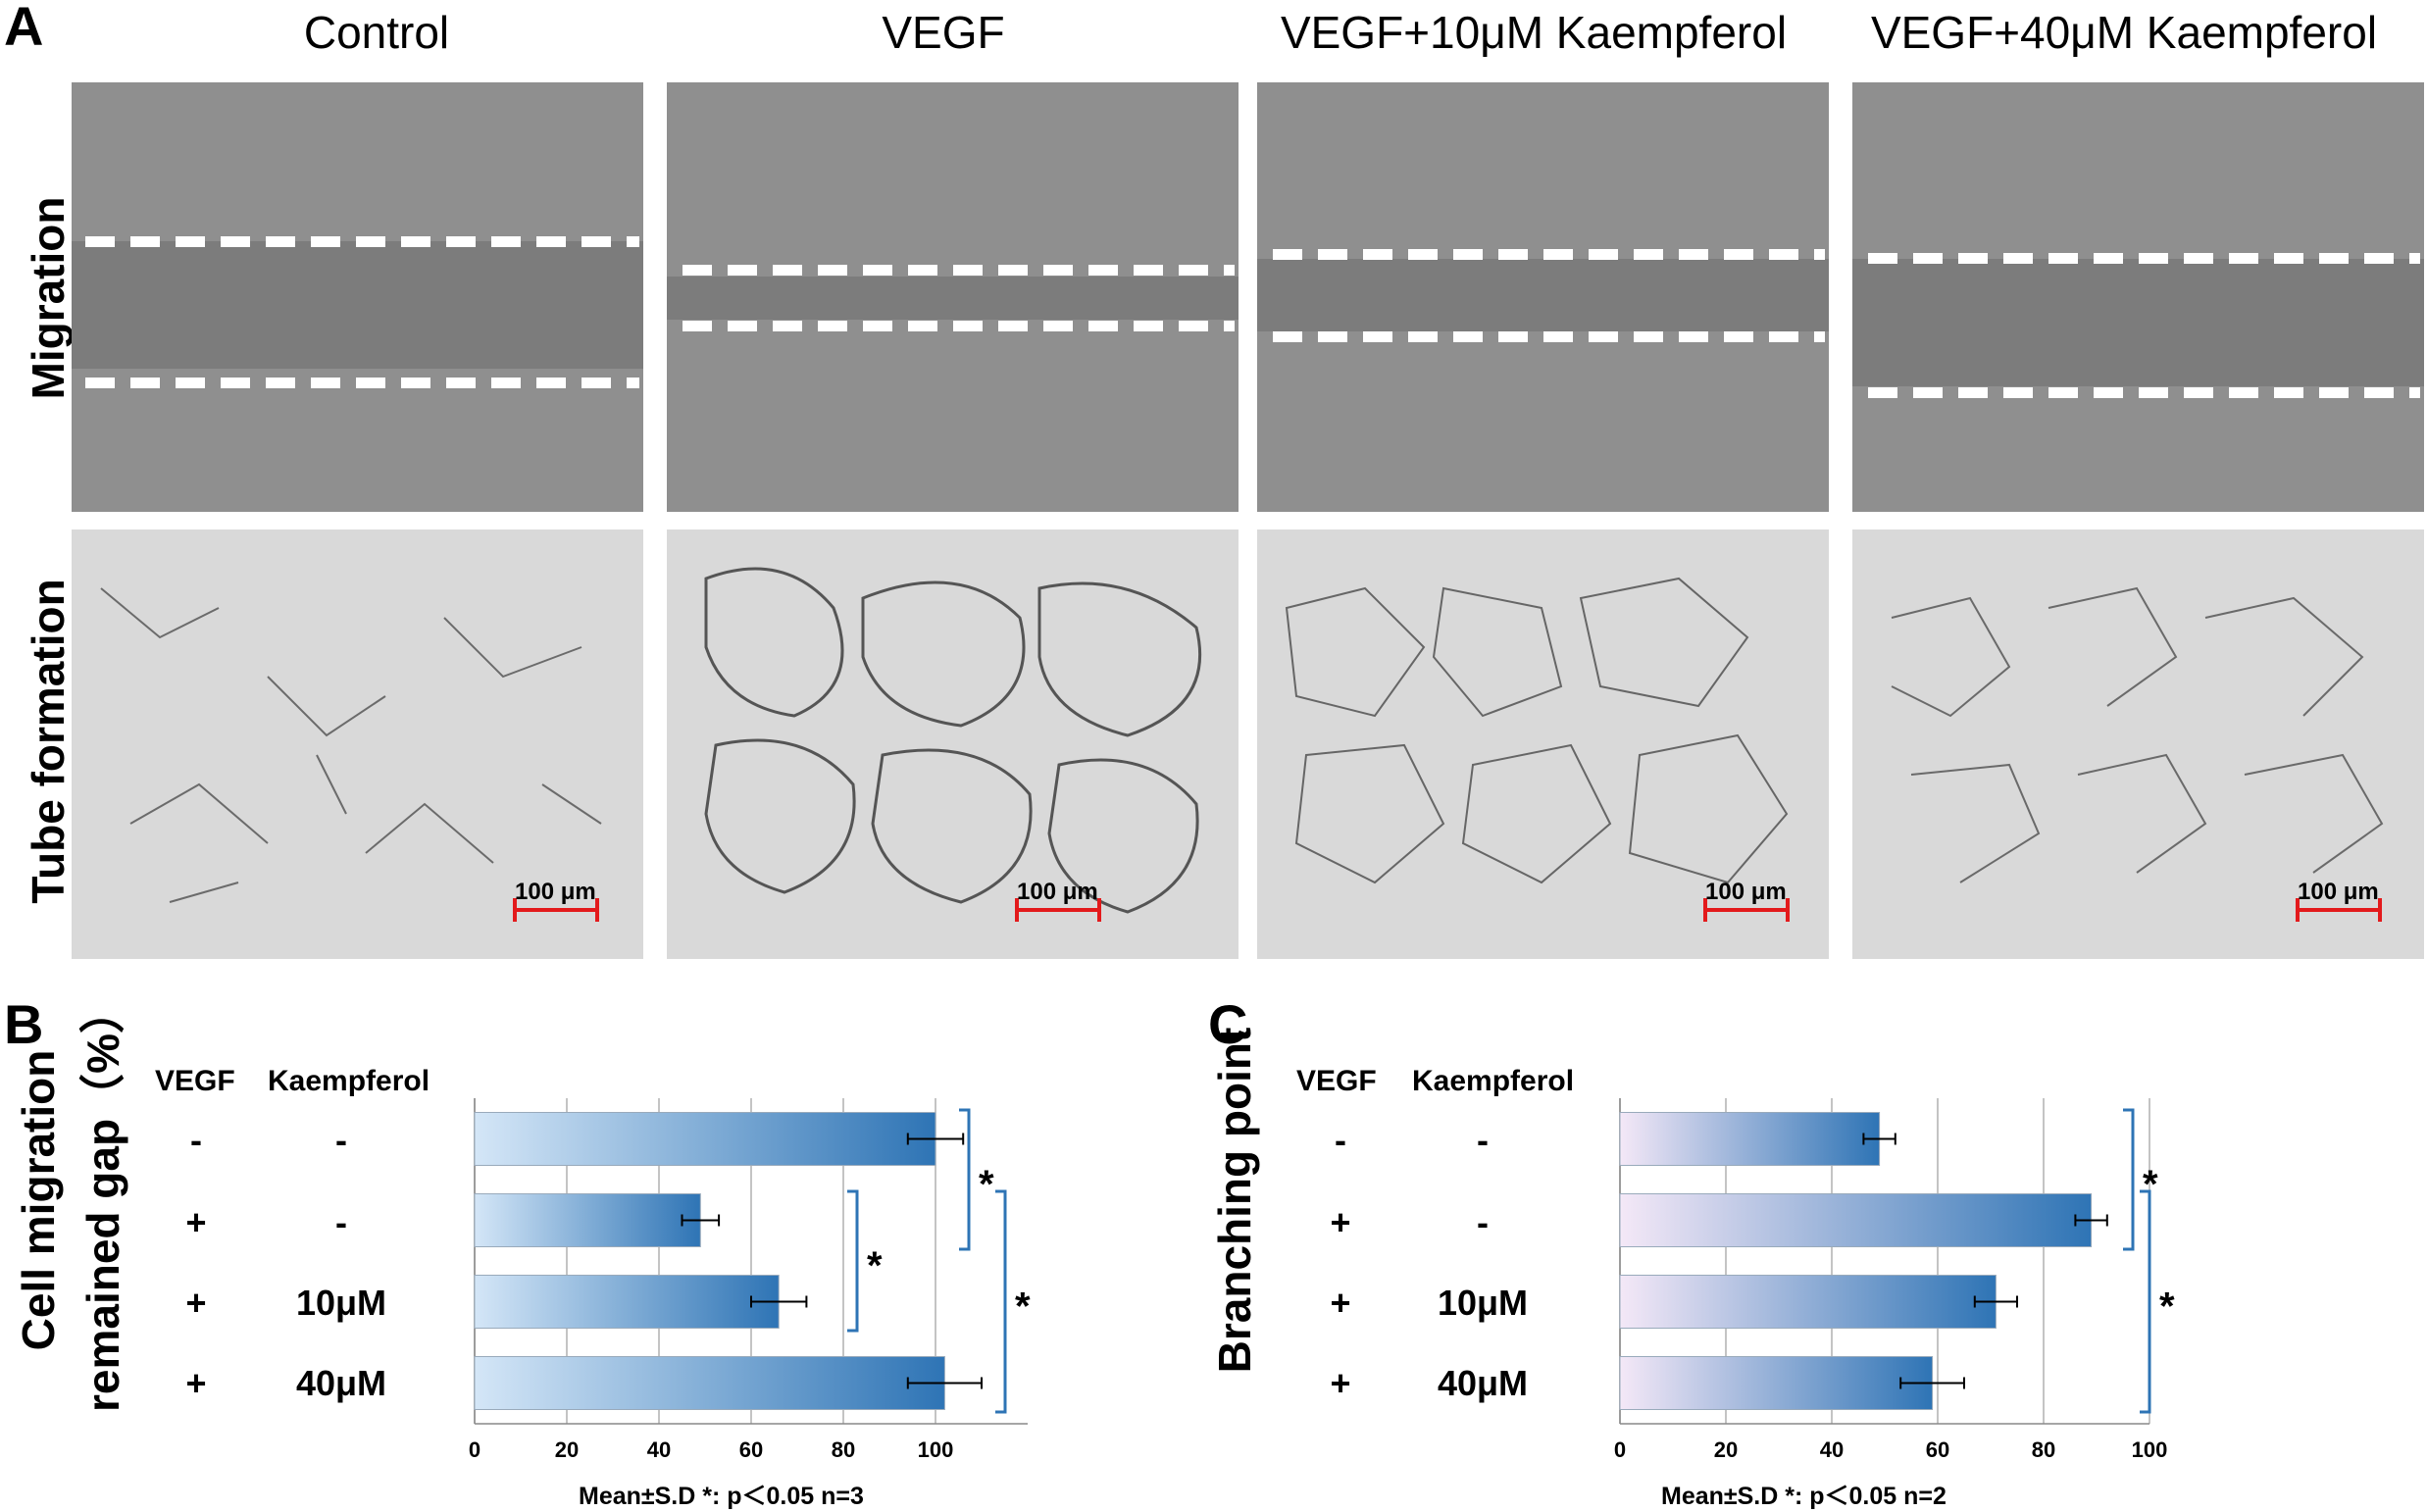 The height and width of the screenshot is (1512, 2427). What do you see at coordinates (1534, 32) in the screenshot?
I see `column-title-vegf-10um: VEGF+10μM Kaempferol` at bounding box center [1534, 32].